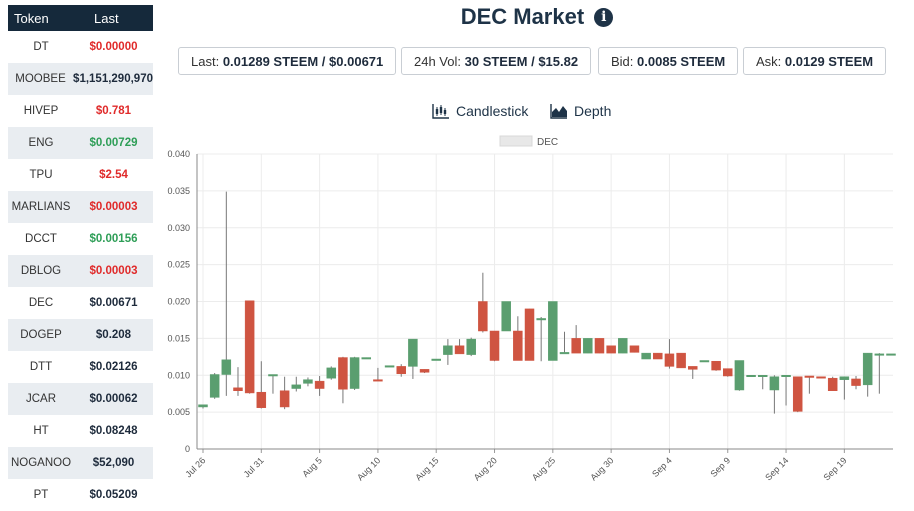 The image size is (914, 511). Describe the element at coordinates (80, 271) in the screenshot. I see `token-row: DBLOG $0.00003` at that location.